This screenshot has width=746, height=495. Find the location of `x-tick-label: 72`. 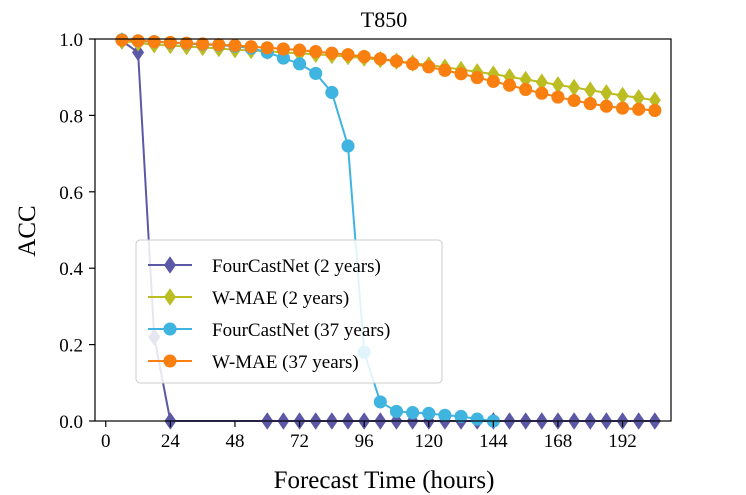

x-tick-label: 72 is located at coordinates (299, 441).